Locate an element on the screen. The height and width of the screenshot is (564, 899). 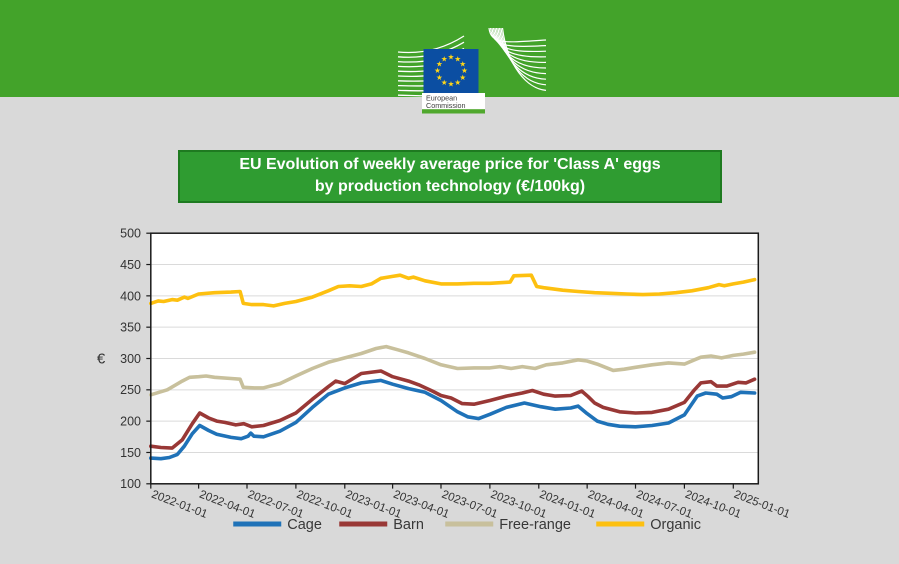
y-tick-label: 150 is located at coordinates (130, 453).